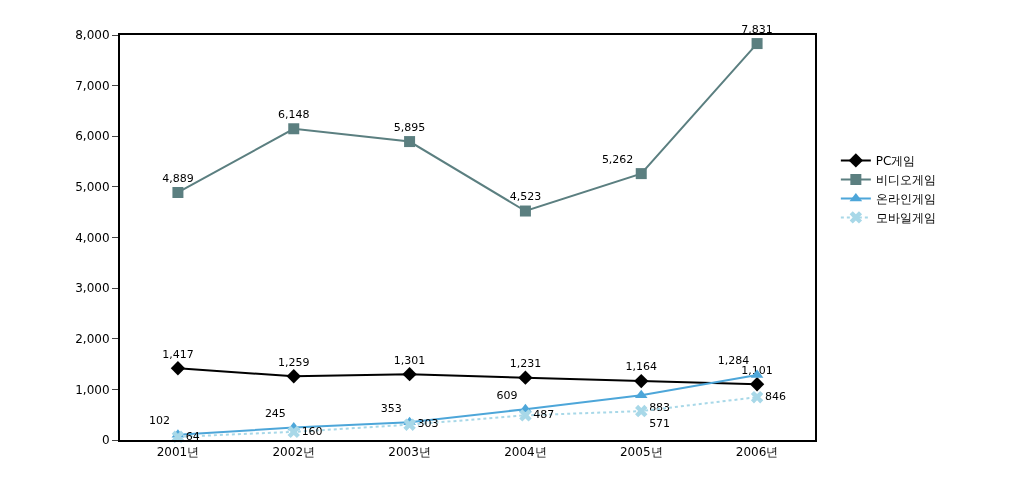 The image size is (1031, 499). I want to click on y-tick-label: 2,000, so click(92, 338).